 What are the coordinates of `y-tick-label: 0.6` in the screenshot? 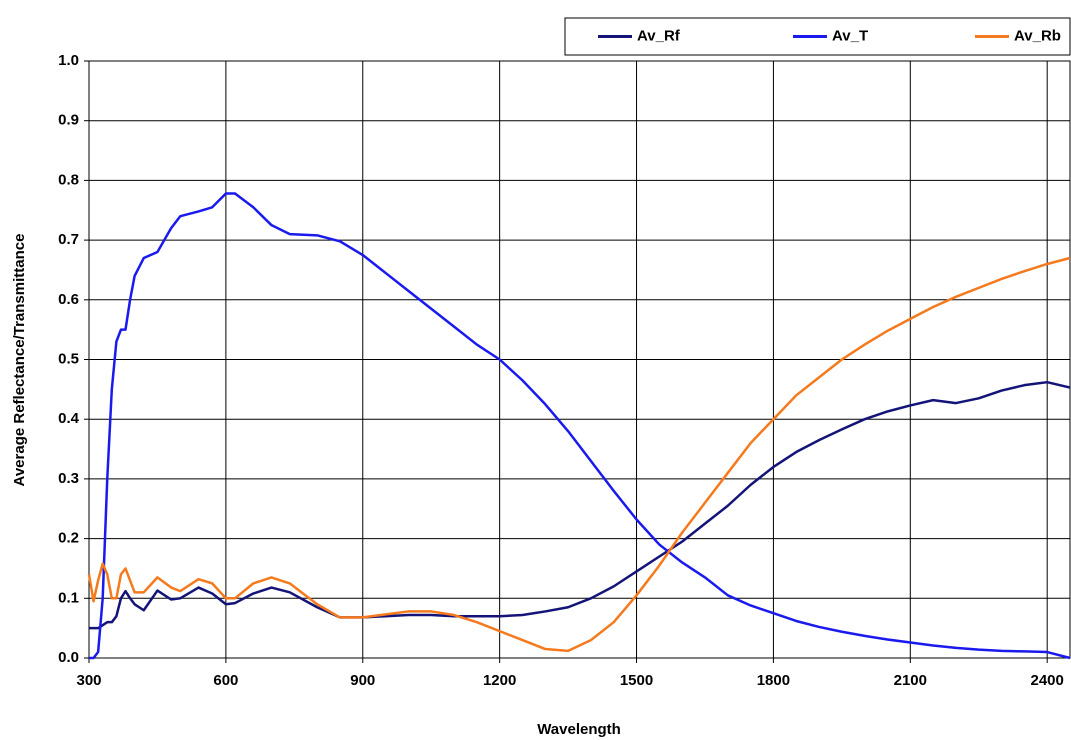 It's located at (68, 299).